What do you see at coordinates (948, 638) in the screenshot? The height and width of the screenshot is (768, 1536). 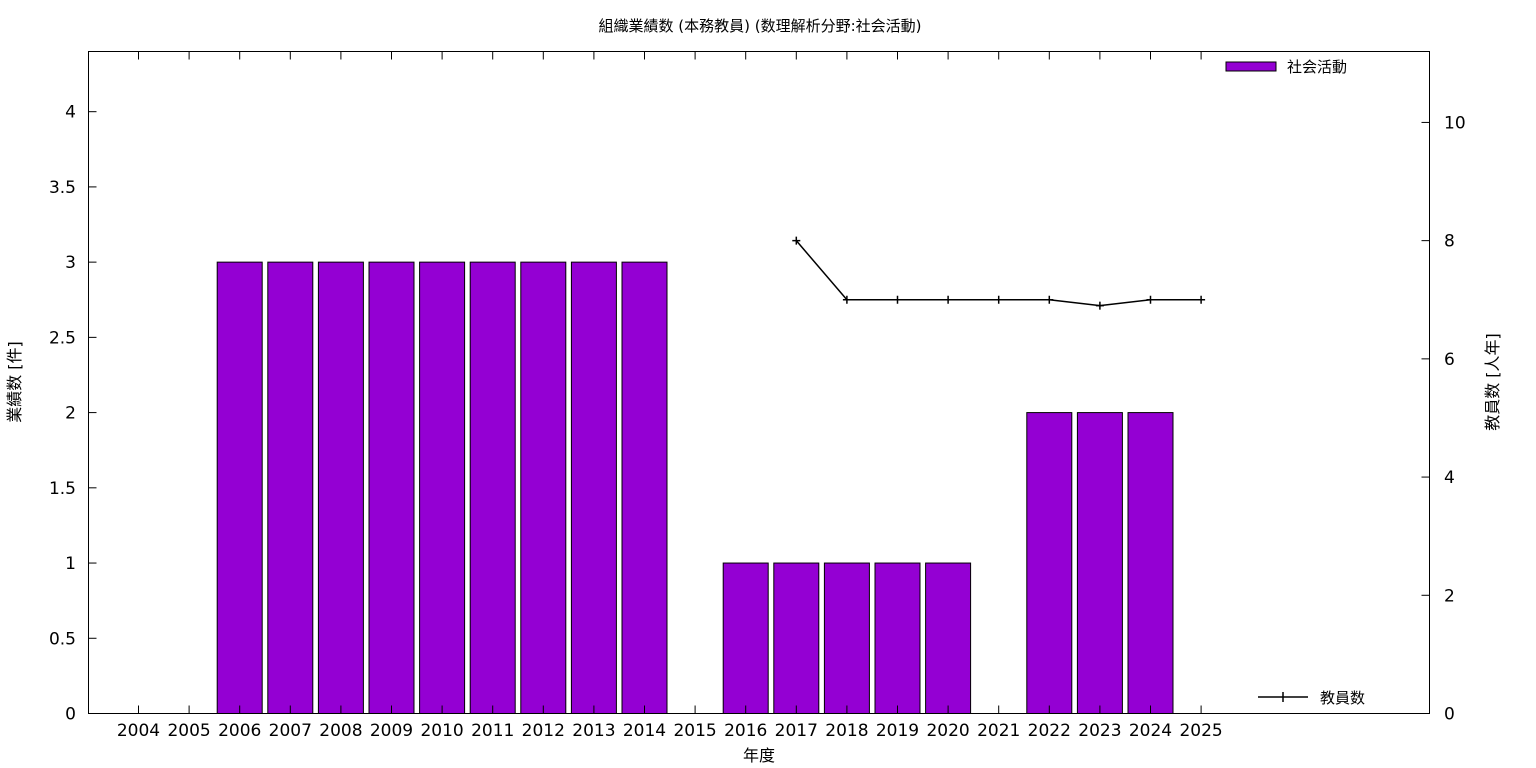 I see `bar-2020` at bounding box center [948, 638].